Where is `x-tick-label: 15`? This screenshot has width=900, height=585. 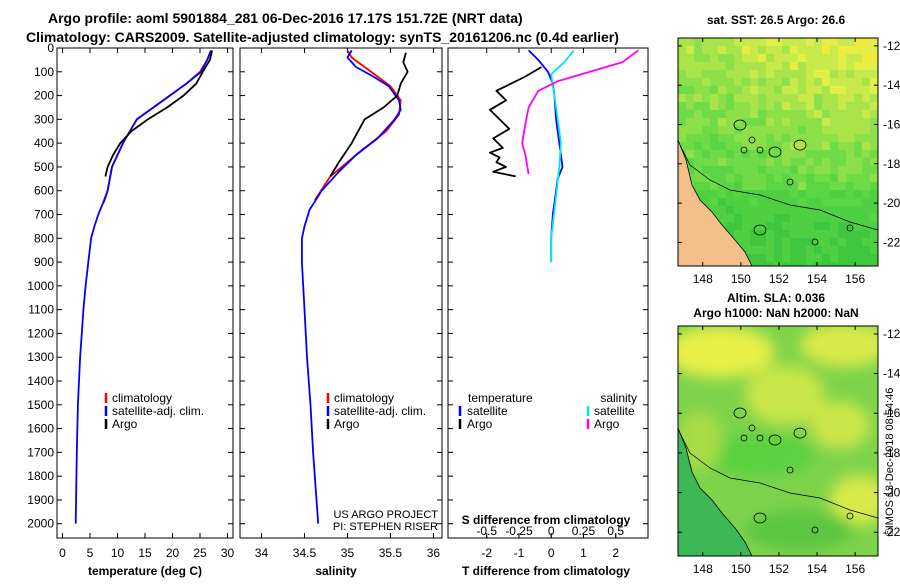
x-tick-label: 15 is located at coordinates (145, 553).